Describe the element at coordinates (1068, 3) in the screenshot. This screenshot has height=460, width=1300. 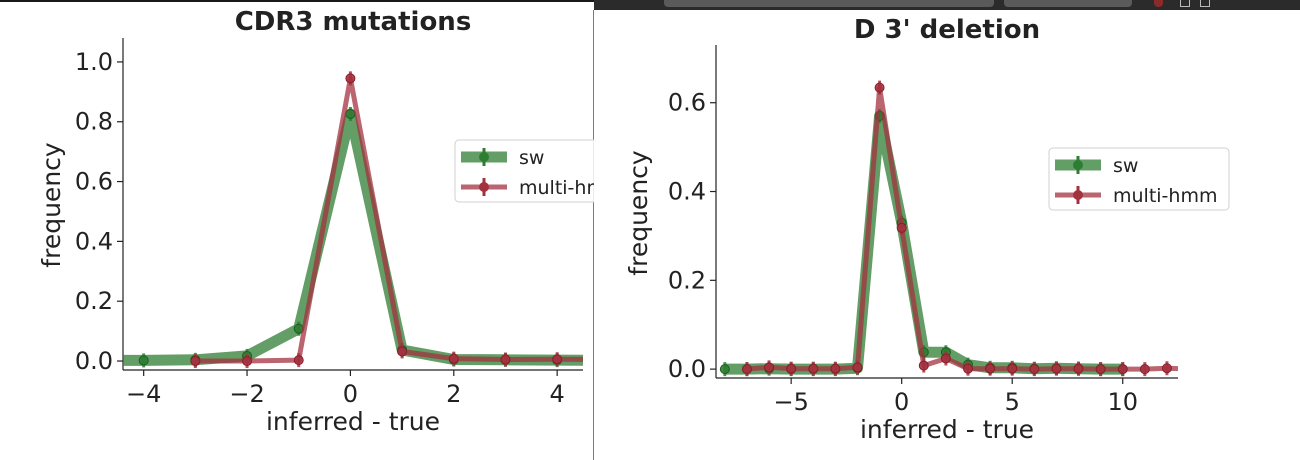
I see `tab-fragment` at that location.